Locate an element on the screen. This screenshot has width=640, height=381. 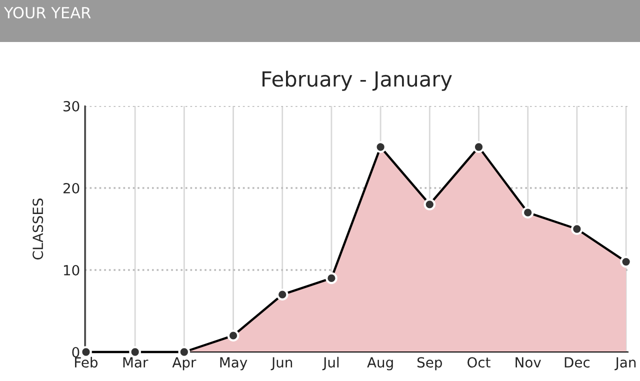
chart-title: February - January is located at coordinates (357, 80).